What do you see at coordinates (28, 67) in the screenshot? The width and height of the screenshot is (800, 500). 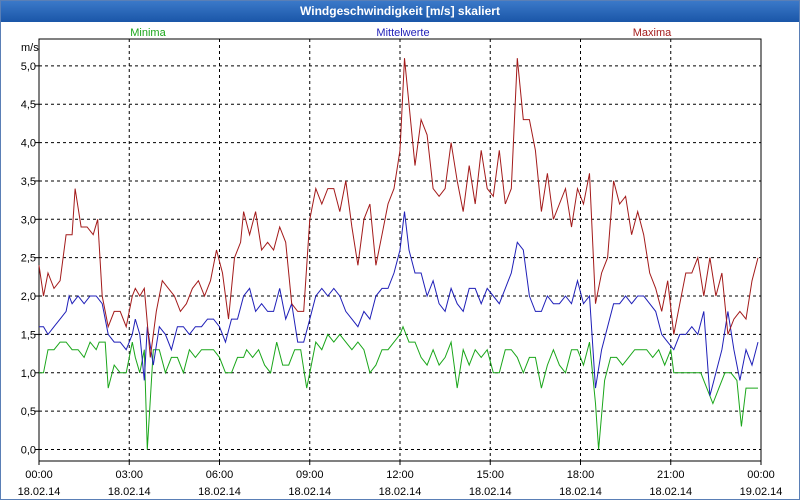 I see `y-tick-label: 5,0` at bounding box center [28, 67].